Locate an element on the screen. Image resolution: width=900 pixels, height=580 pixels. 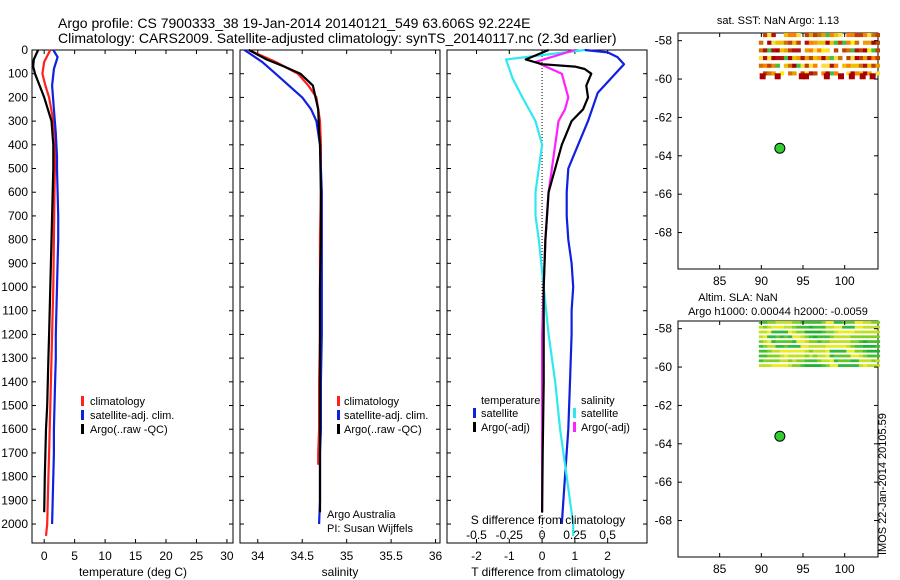
depth-tick-label: 1300 is located at coordinates (14, 358).